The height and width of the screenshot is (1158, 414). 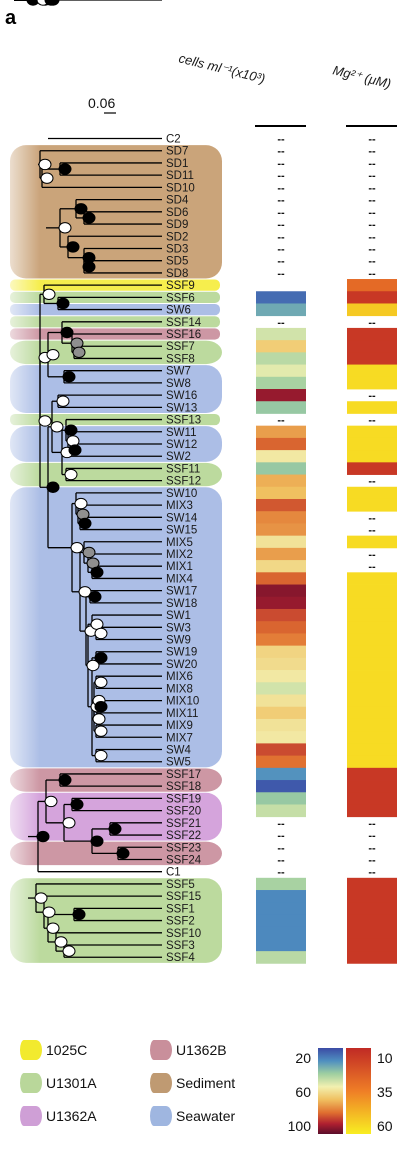 I want to click on leaf-label: SW10, so click(x=181, y=494).